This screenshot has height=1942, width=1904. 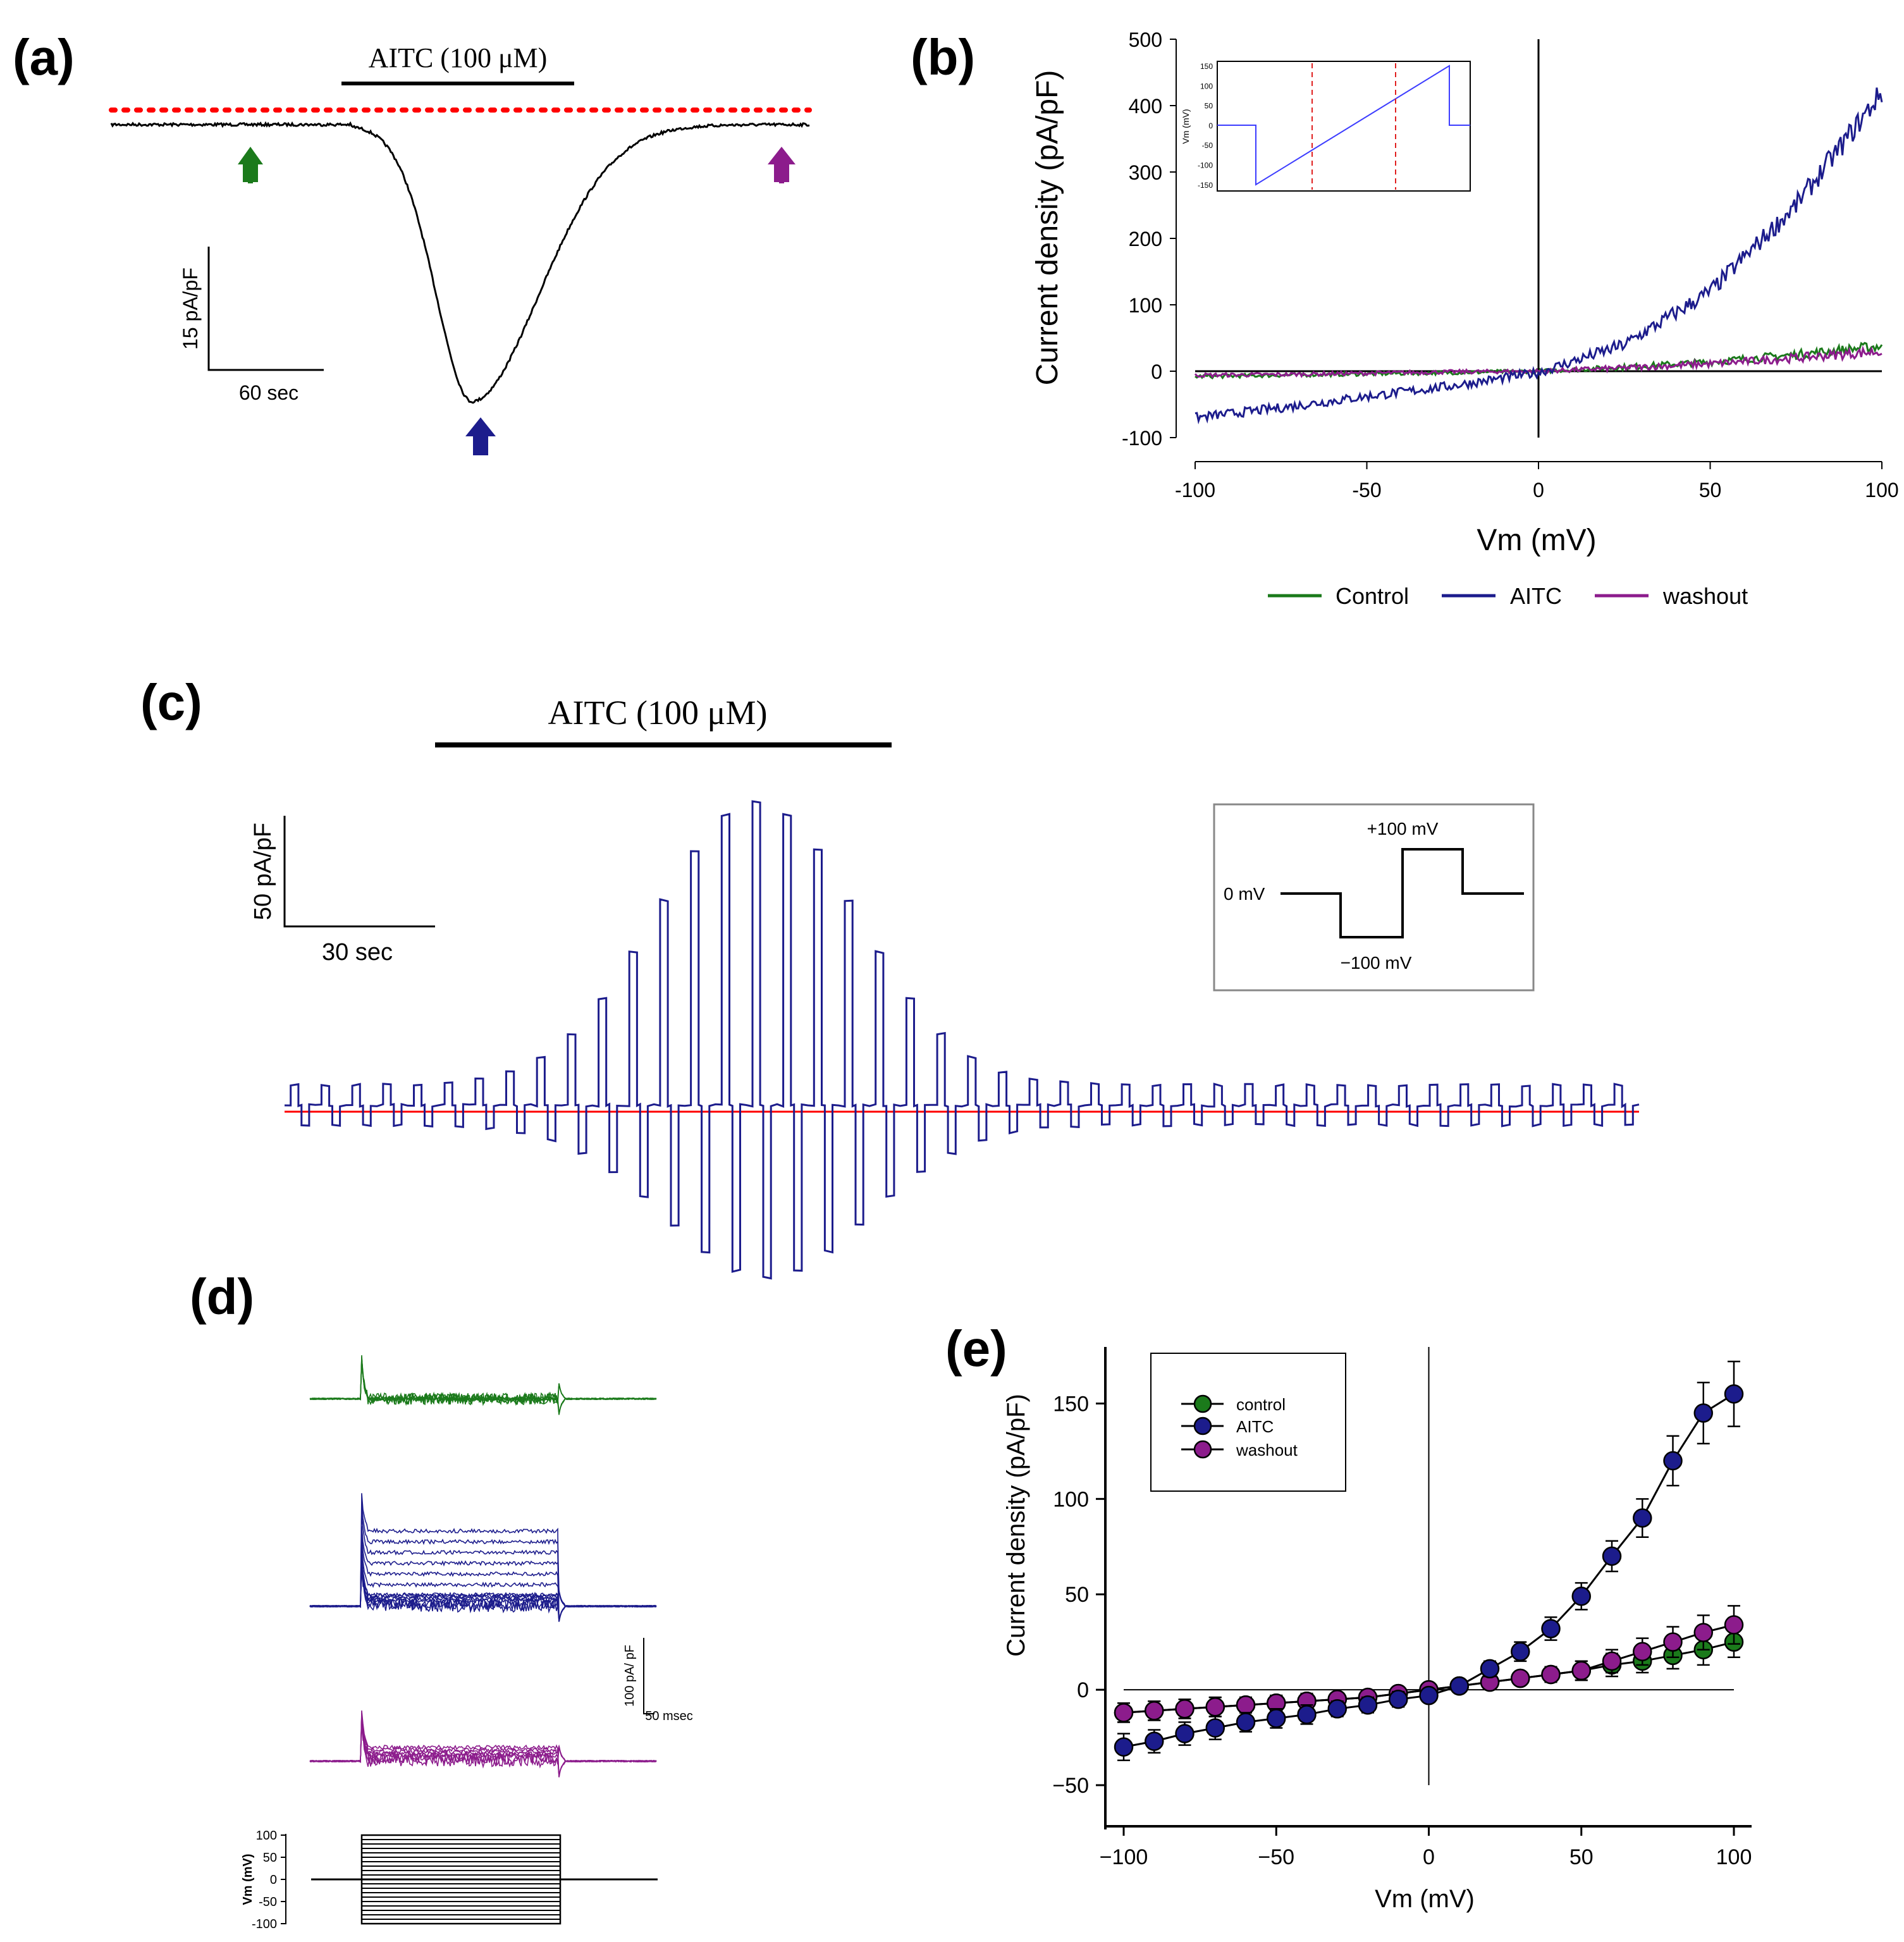 What do you see at coordinates (669, 1716) in the screenshot?
I see `panel-d-scale-x: 50 msec` at bounding box center [669, 1716].